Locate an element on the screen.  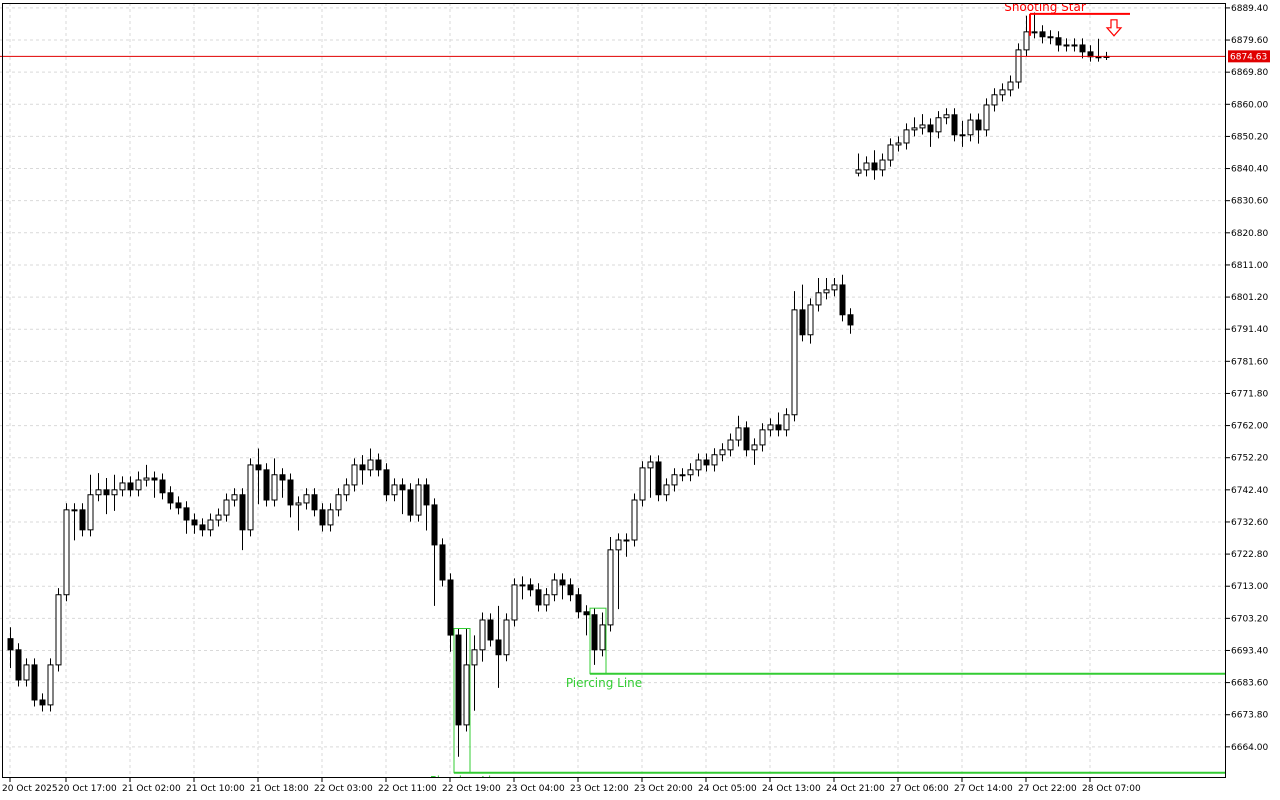
x-tick-label: 24 Oct 21:00 is located at coordinates (855, 789).